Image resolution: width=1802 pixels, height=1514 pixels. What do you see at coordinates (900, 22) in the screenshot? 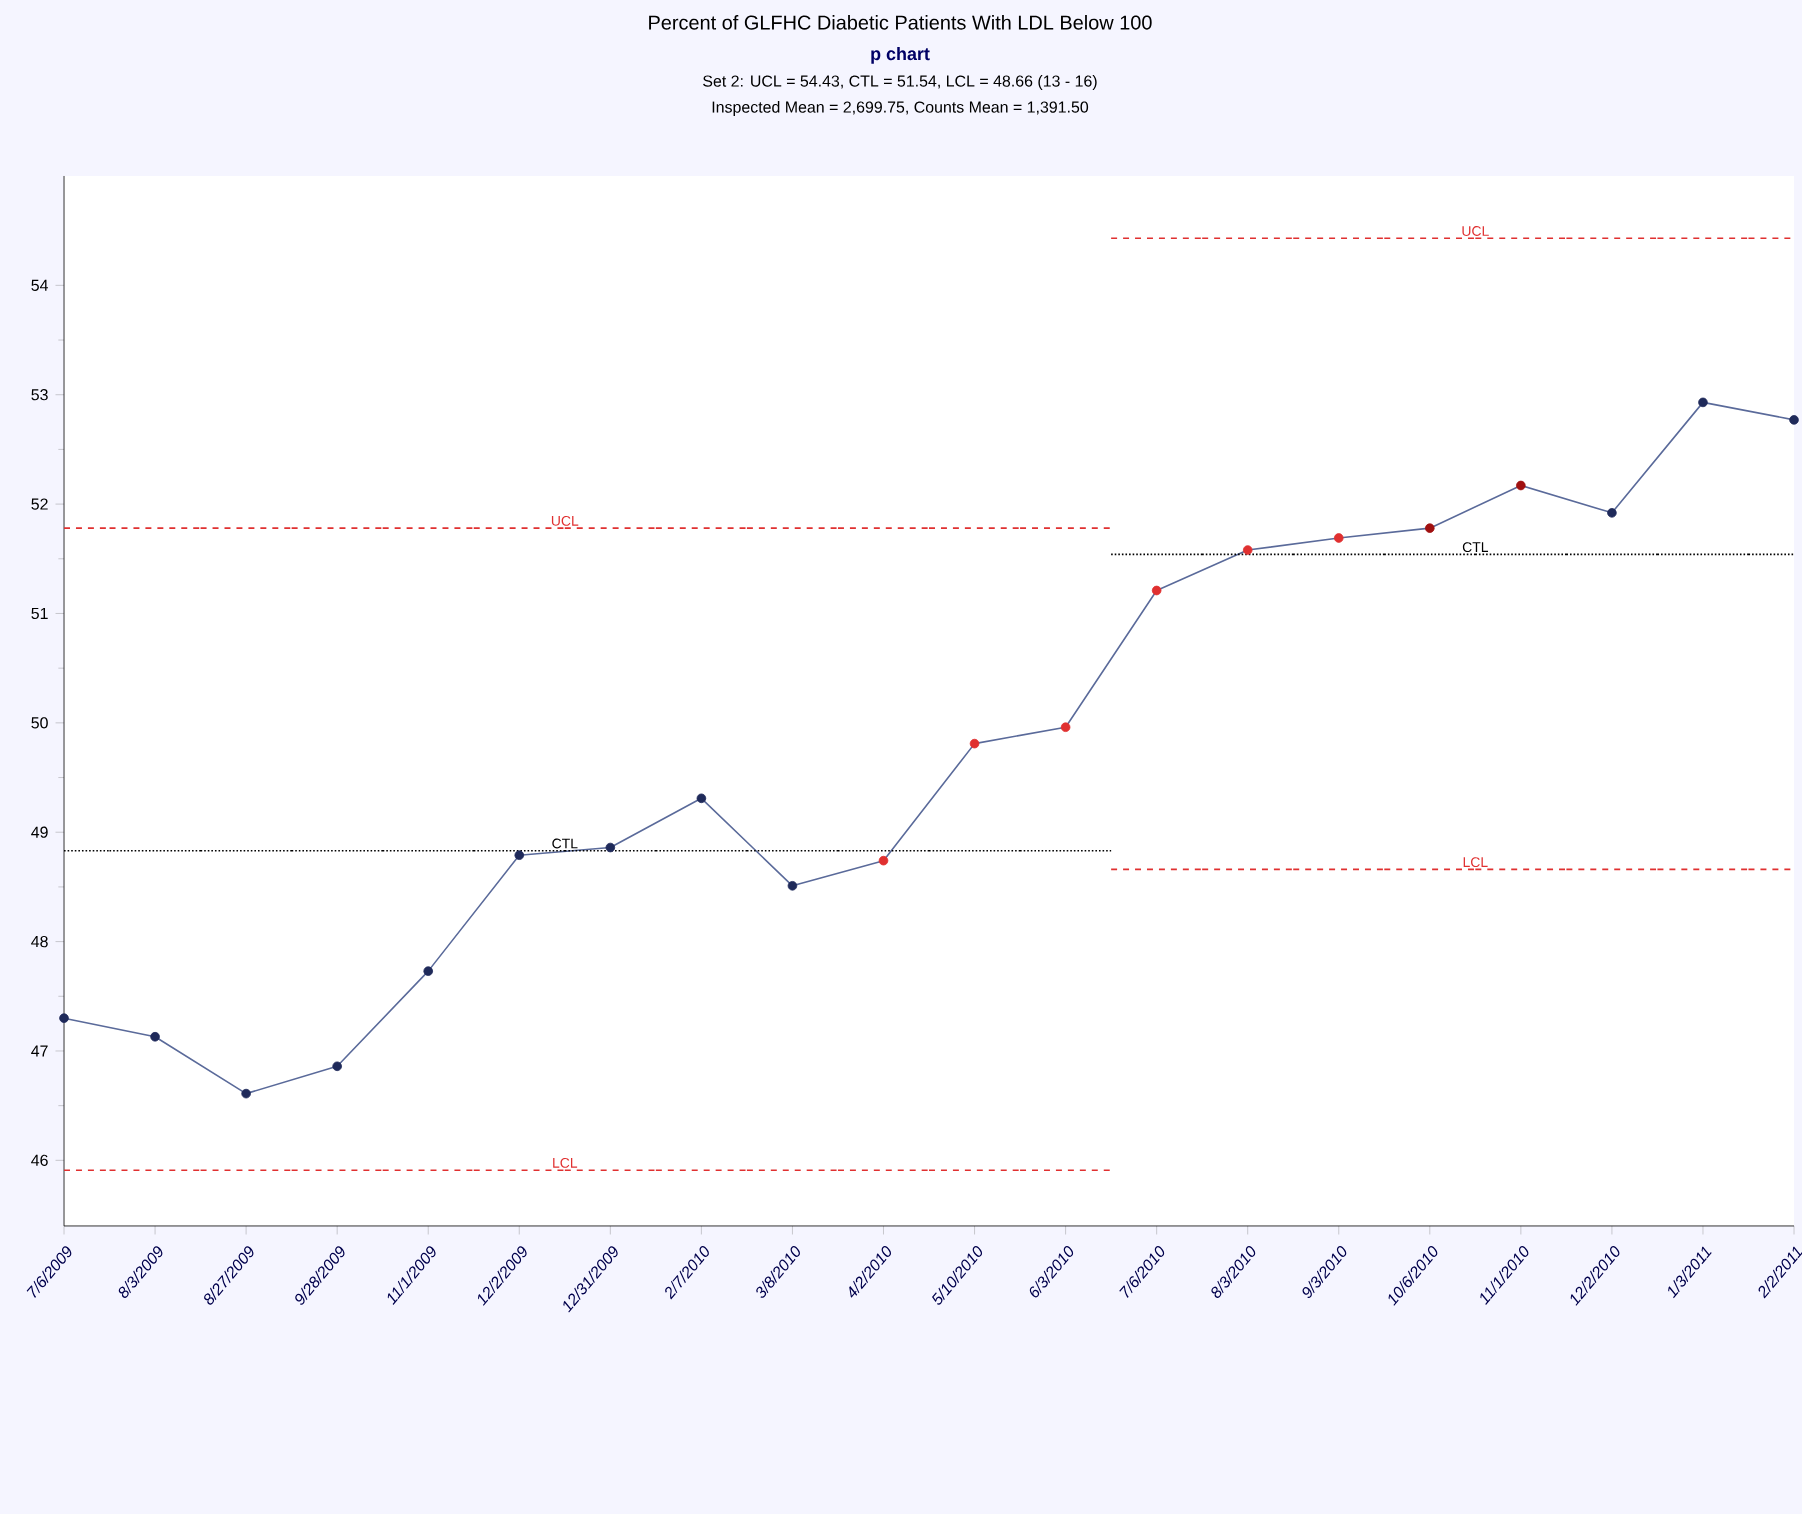
I see `chart-title: Percent of GLFHC Diabetic Patients With LDL Below 100` at bounding box center [900, 22].